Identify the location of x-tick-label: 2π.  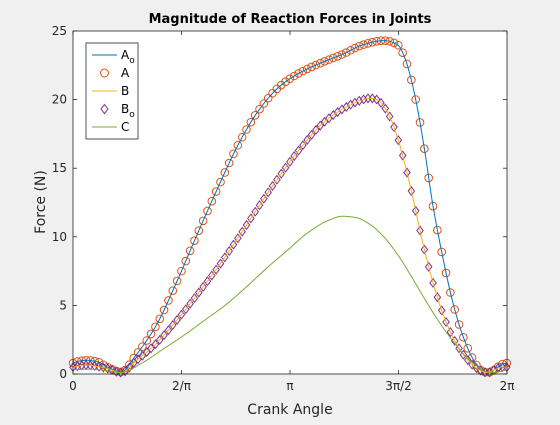
(507, 386).